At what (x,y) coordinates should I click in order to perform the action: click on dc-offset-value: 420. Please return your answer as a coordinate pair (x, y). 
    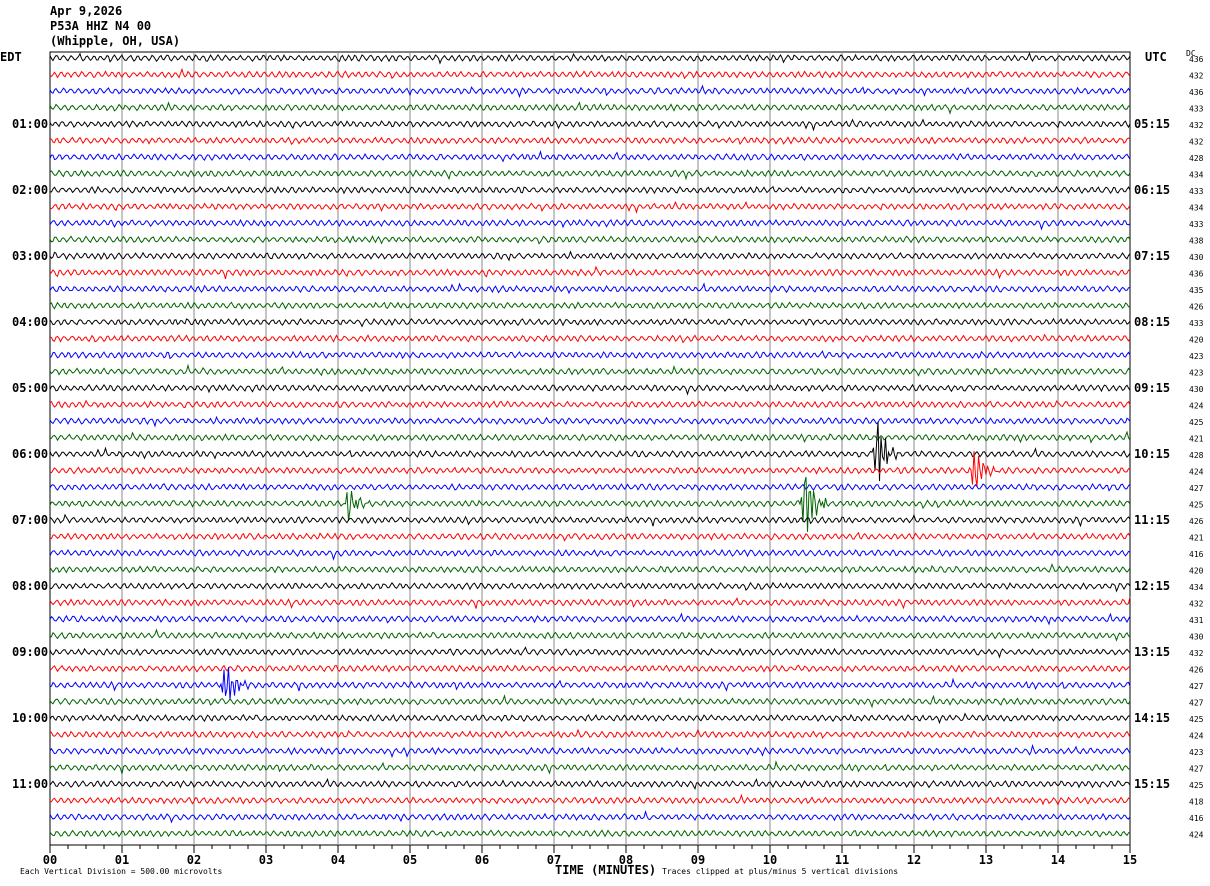
    Looking at the image, I should click on (1196, 340).